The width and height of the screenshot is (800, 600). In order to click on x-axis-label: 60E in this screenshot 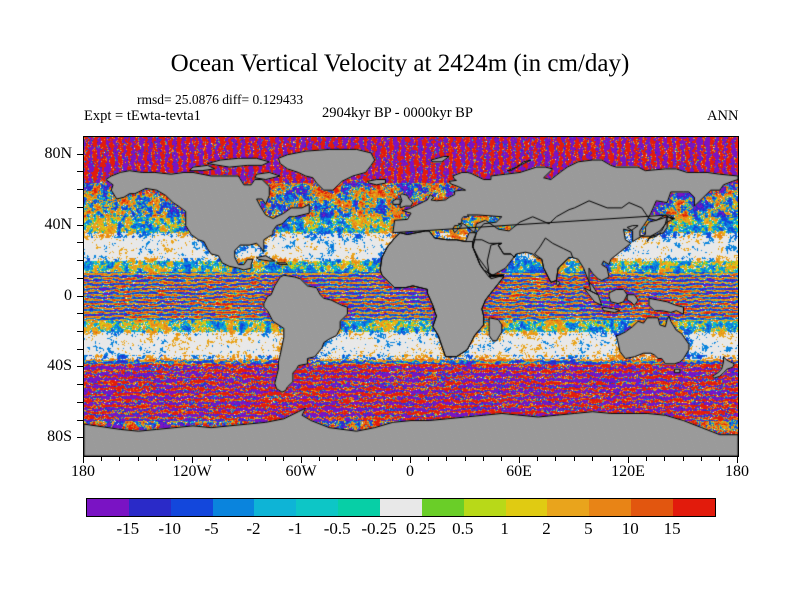, I will do `click(519, 471)`.